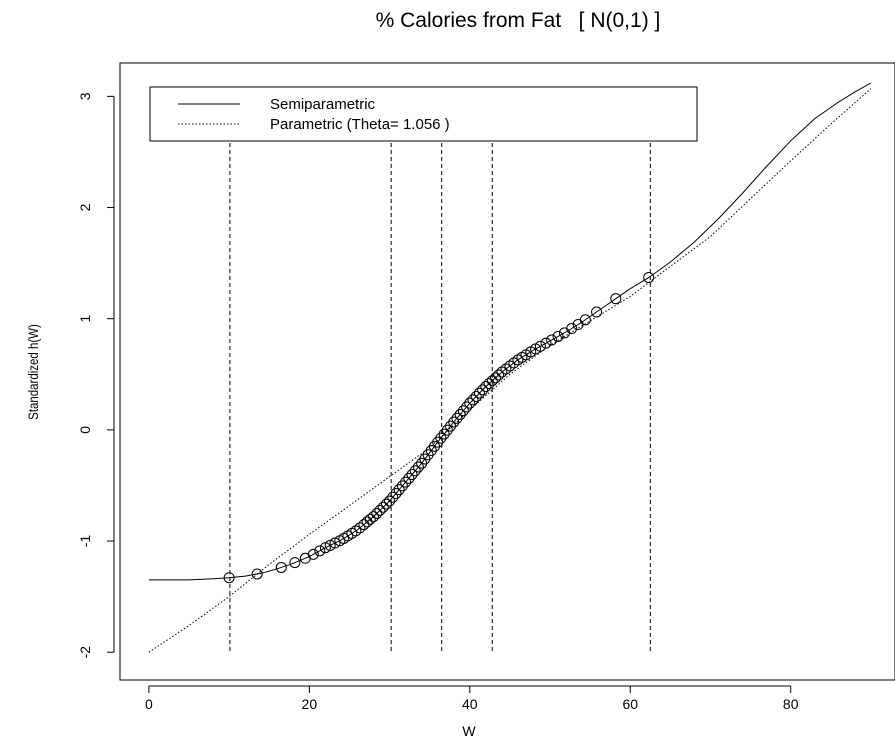  I want to click on x-tick-label: 80, so click(791, 704).